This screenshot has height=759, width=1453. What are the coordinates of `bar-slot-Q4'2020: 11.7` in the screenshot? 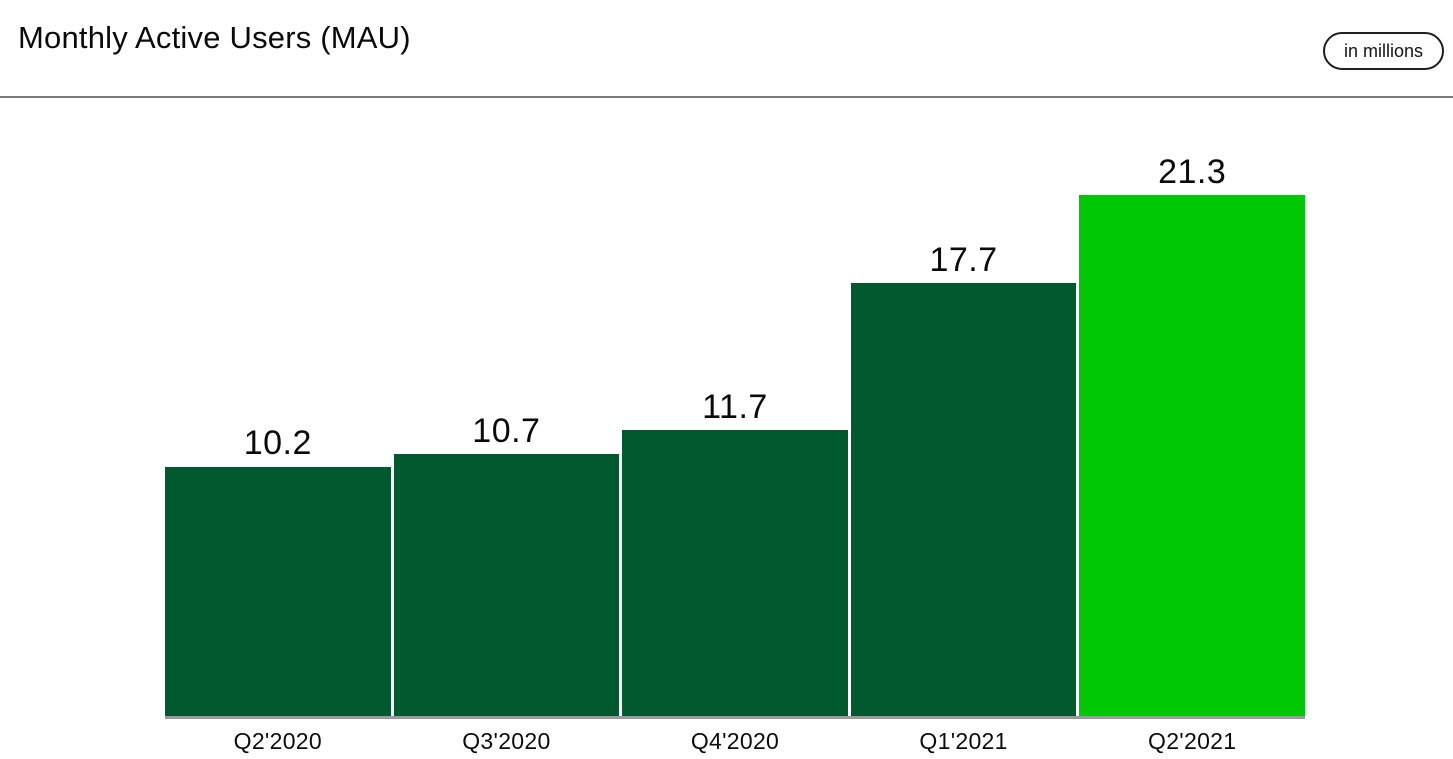 It's located at (735, 423).